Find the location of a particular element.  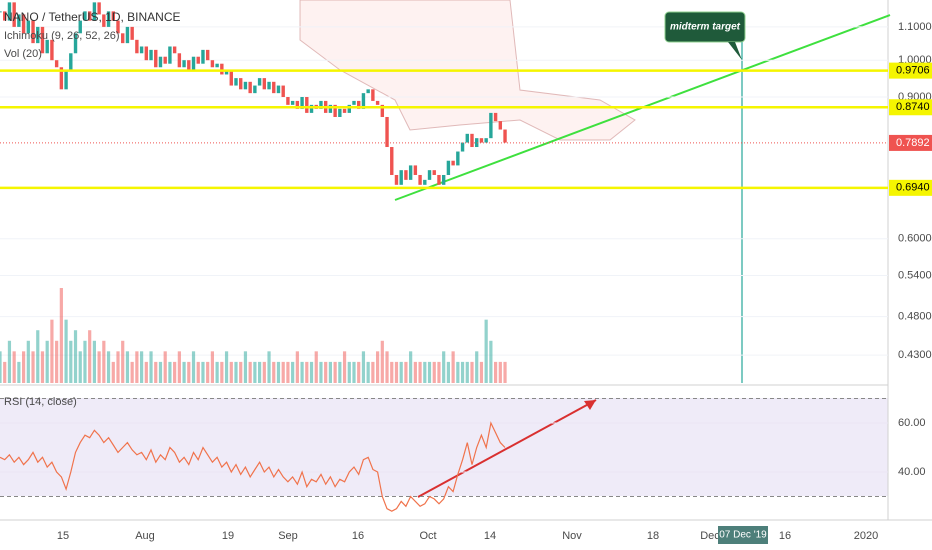

x-tick-label: 15 is located at coordinates (63, 536).